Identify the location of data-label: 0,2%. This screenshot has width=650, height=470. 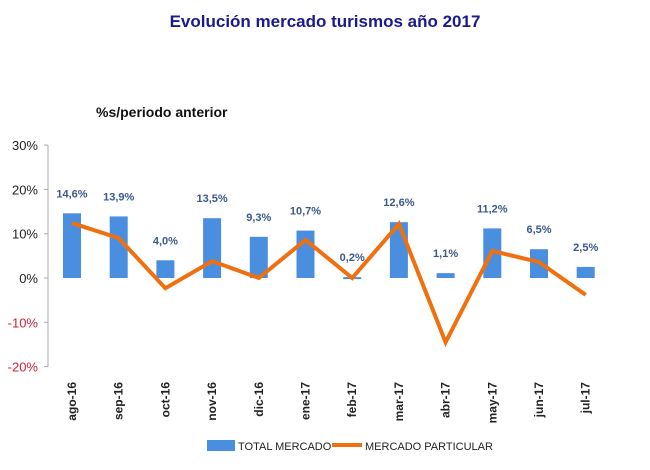
(352, 258).